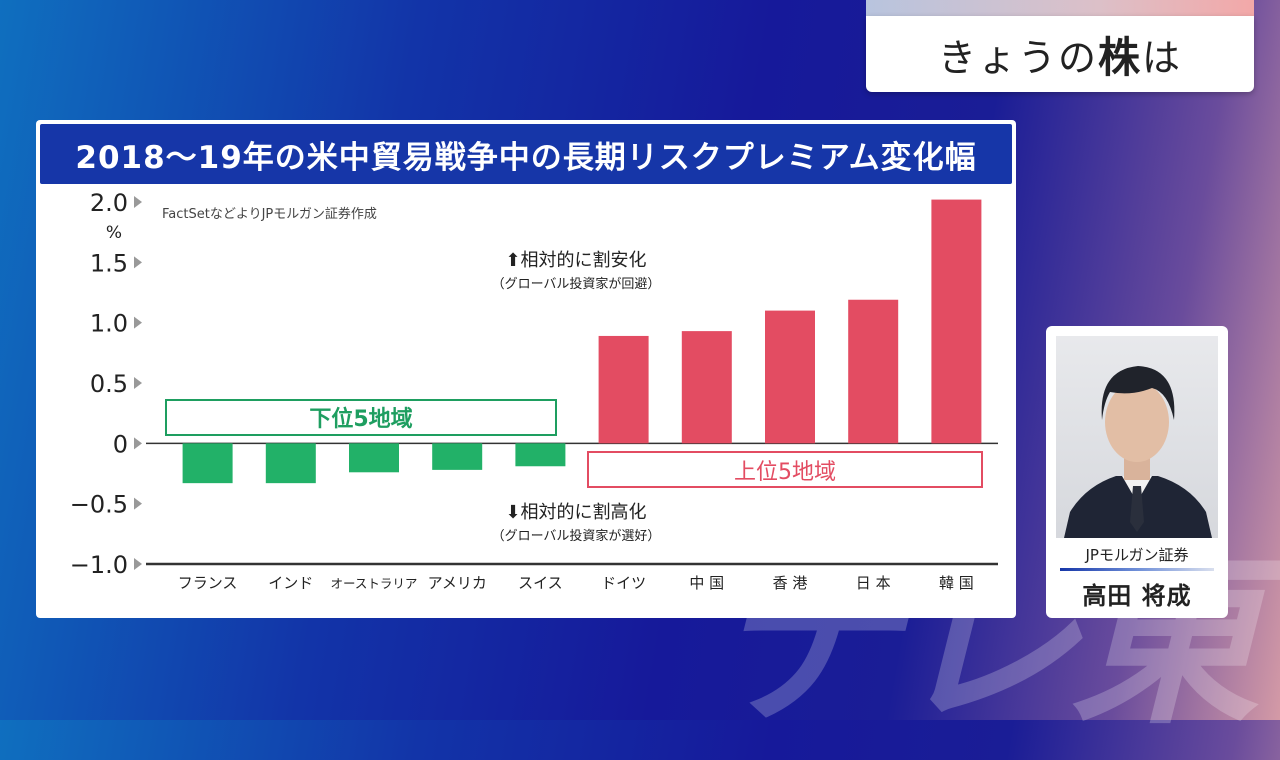 This screenshot has width=1280, height=760. What do you see at coordinates (1119, 57) in the screenshot?
I see `segment-title-emphasis: 株` at bounding box center [1119, 57].